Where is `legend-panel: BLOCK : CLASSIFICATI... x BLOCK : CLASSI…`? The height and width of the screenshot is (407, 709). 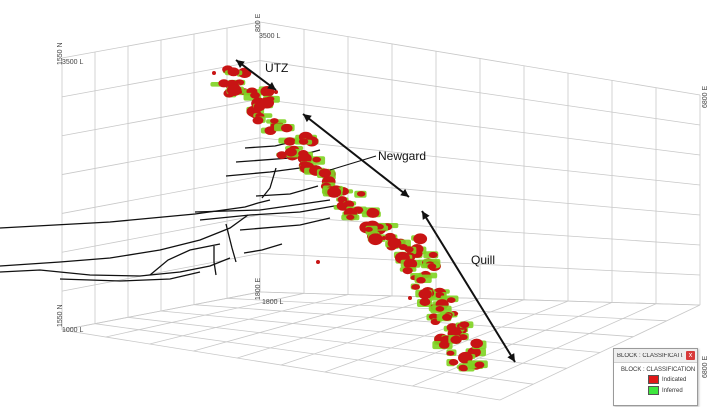
legend-panel: BLOCK : CLASSIFICATI... x BLOCK : CLASSI… is located at coordinates (655, 377).